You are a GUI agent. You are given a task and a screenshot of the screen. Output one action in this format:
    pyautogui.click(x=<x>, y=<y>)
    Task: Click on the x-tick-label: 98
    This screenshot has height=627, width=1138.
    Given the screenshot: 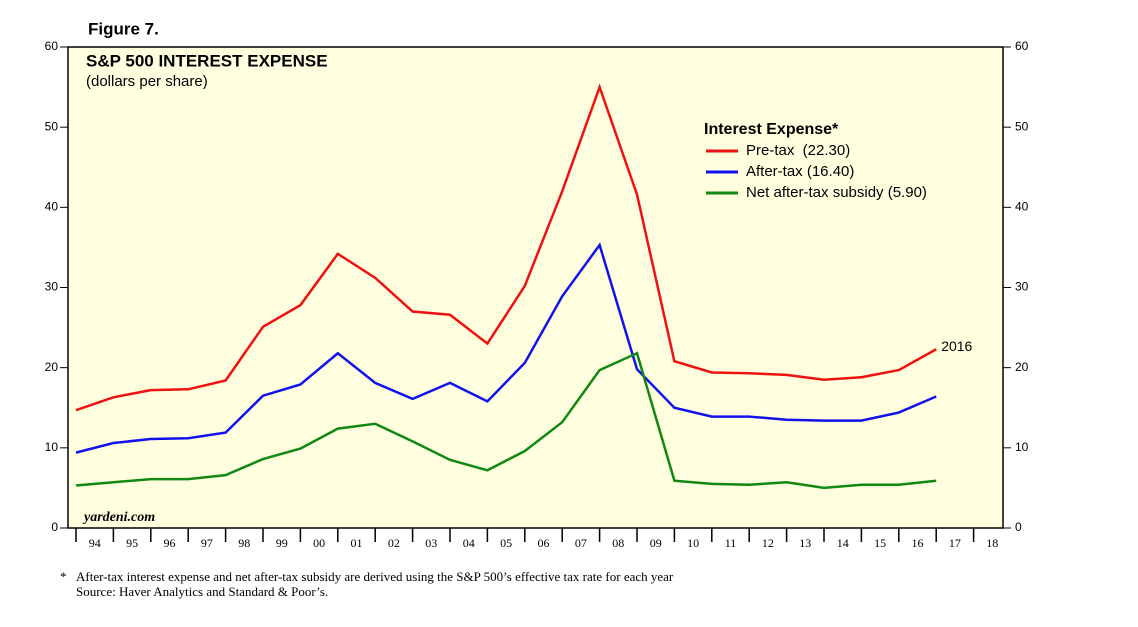 What is the action you would take?
    pyautogui.click(x=244, y=543)
    